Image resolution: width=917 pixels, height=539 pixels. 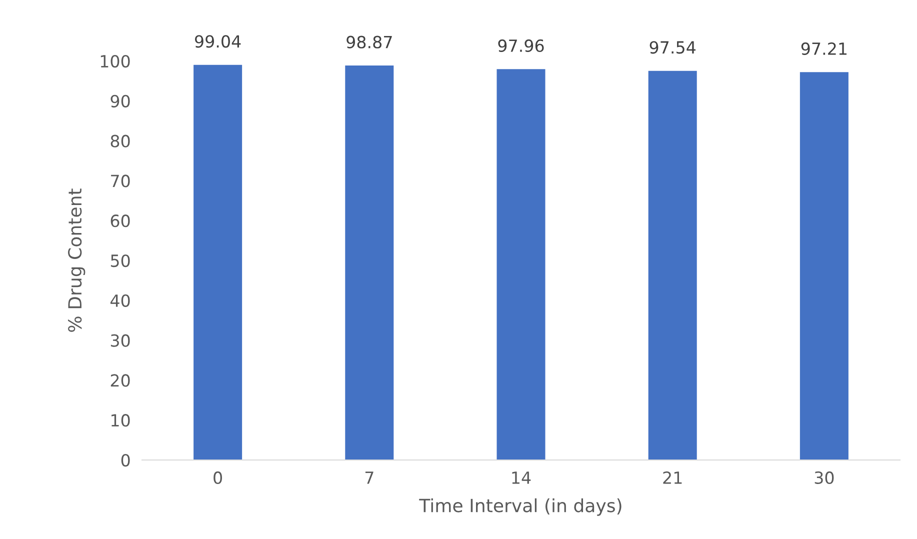 What do you see at coordinates (369, 42) in the screenshot?
I see `data-label: 98.87` at bounding box center [369, 42].